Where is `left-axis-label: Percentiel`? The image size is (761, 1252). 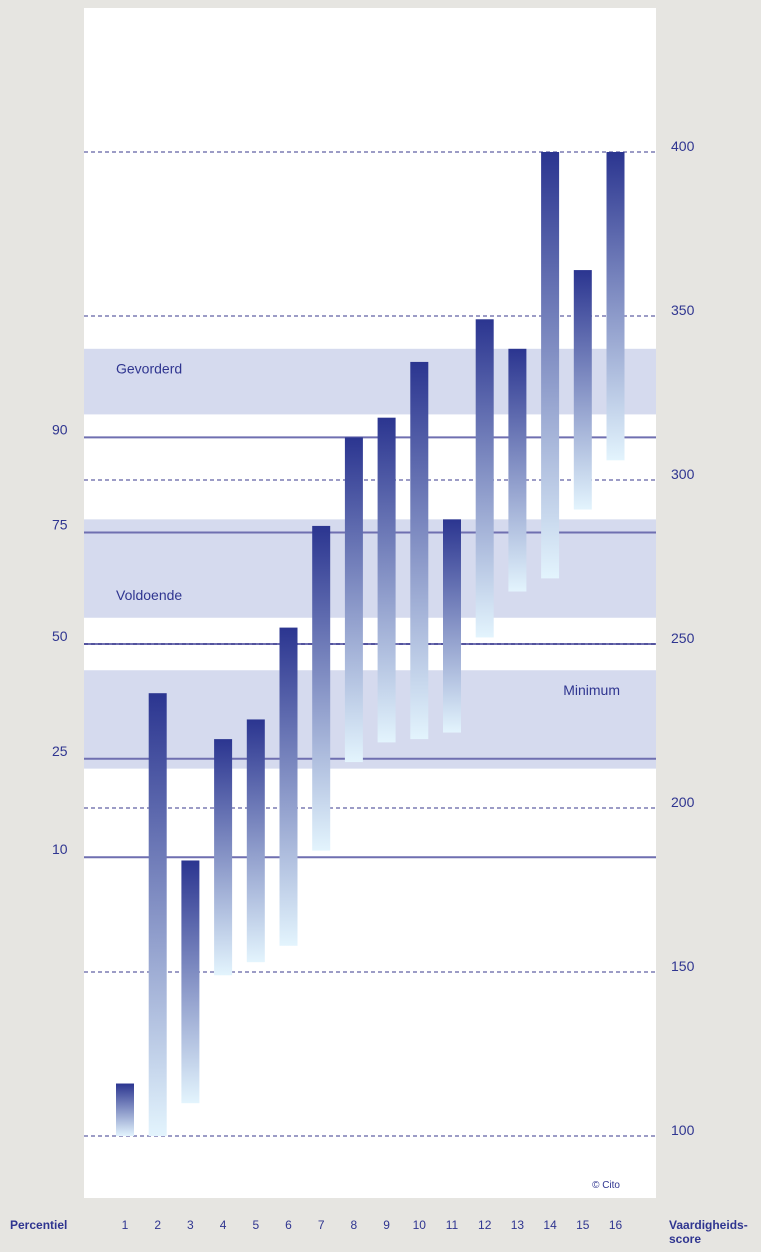
left-axis-label: Percentiel is located at coordinates (38, 1225).